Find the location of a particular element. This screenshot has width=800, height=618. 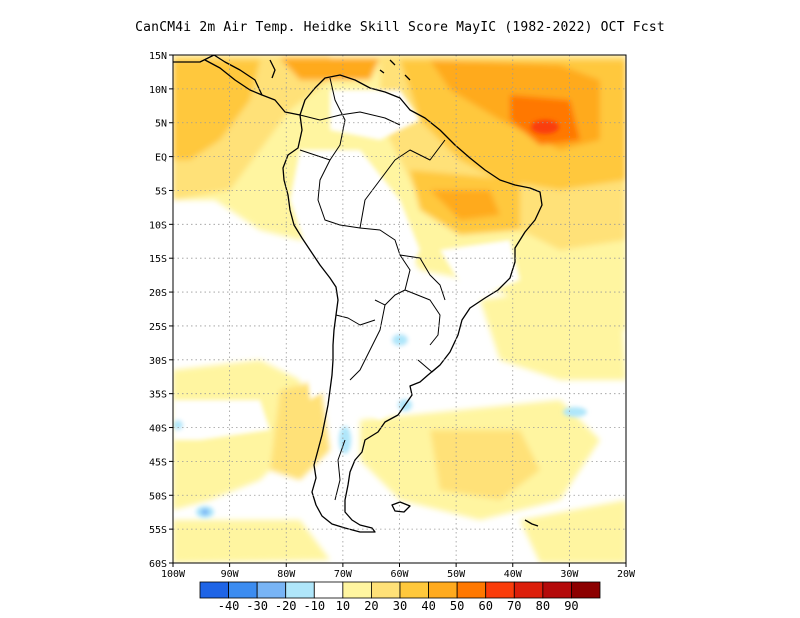

colorbar-labels: -40 -30 -20 -10 10 20 30 40 50 60 70 80 90 is located at coordinates (398, 606).